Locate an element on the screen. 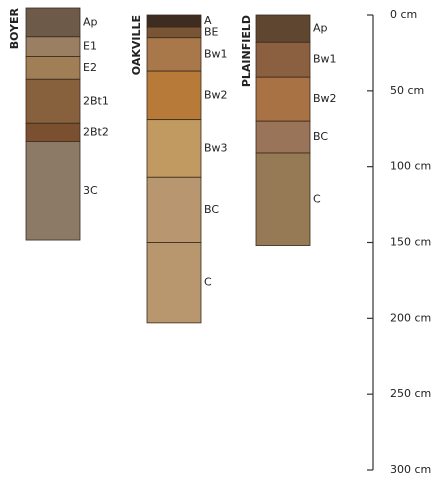 The width and height of the screenshot is (441, 480). profile-name: PLAINFIELD is located at coordinates (246, 51).